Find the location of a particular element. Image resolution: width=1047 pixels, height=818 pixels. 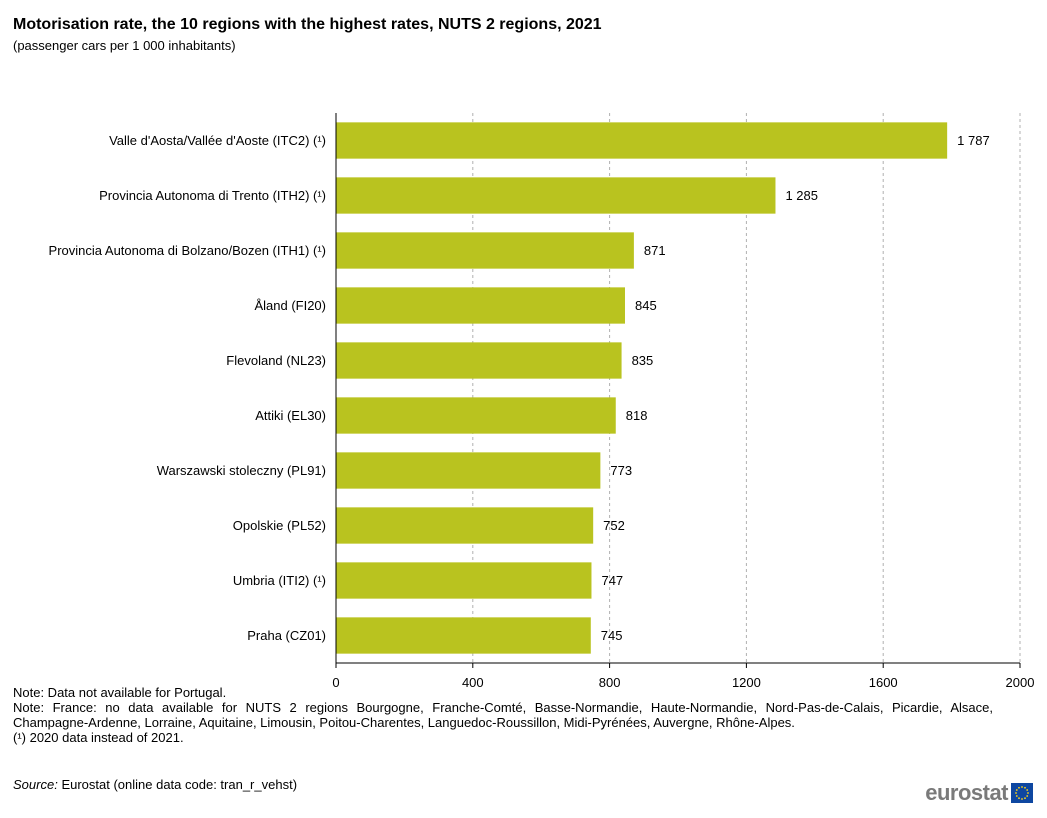

category-label: Valle d'Aosta/Vallée d'Aoste (ITC2) (¹) is located at coordinates (217, 140).